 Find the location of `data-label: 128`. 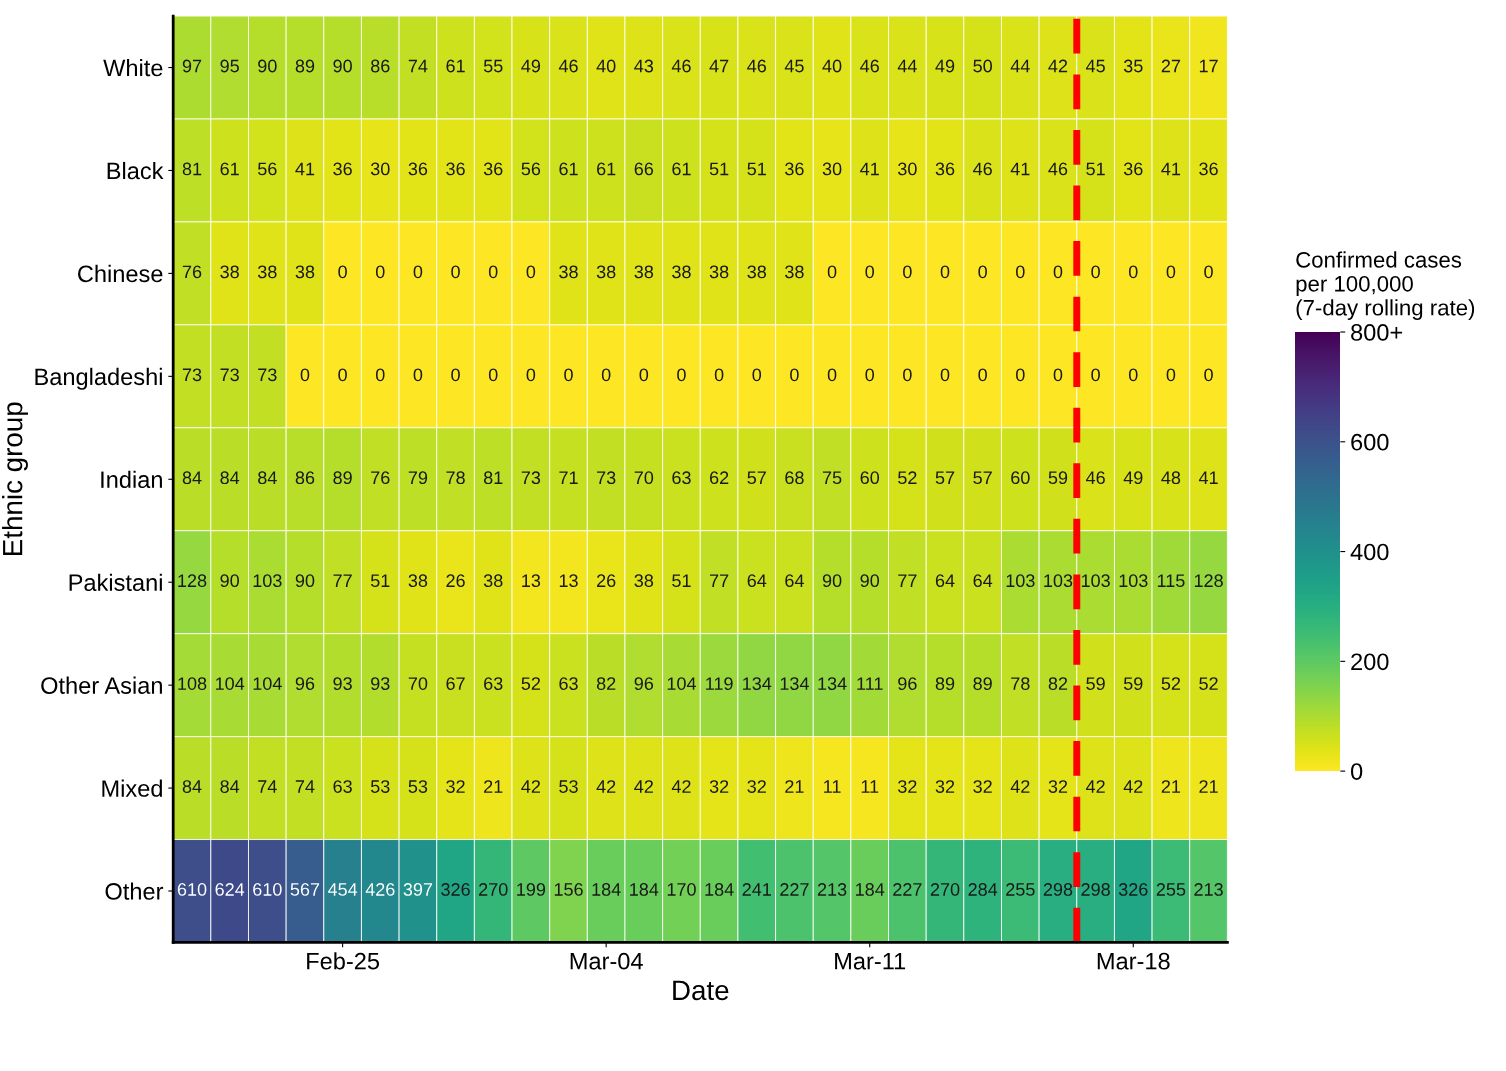

data-label: 128 is located at coordinates (1208, 581).